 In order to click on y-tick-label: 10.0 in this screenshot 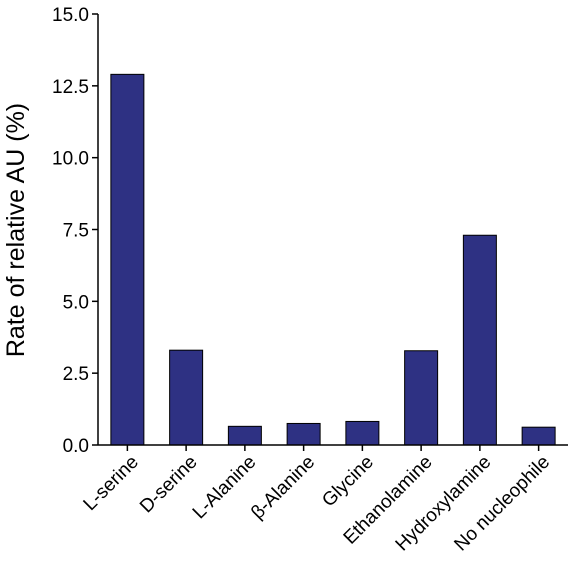, I will do `click(70, 159)`.